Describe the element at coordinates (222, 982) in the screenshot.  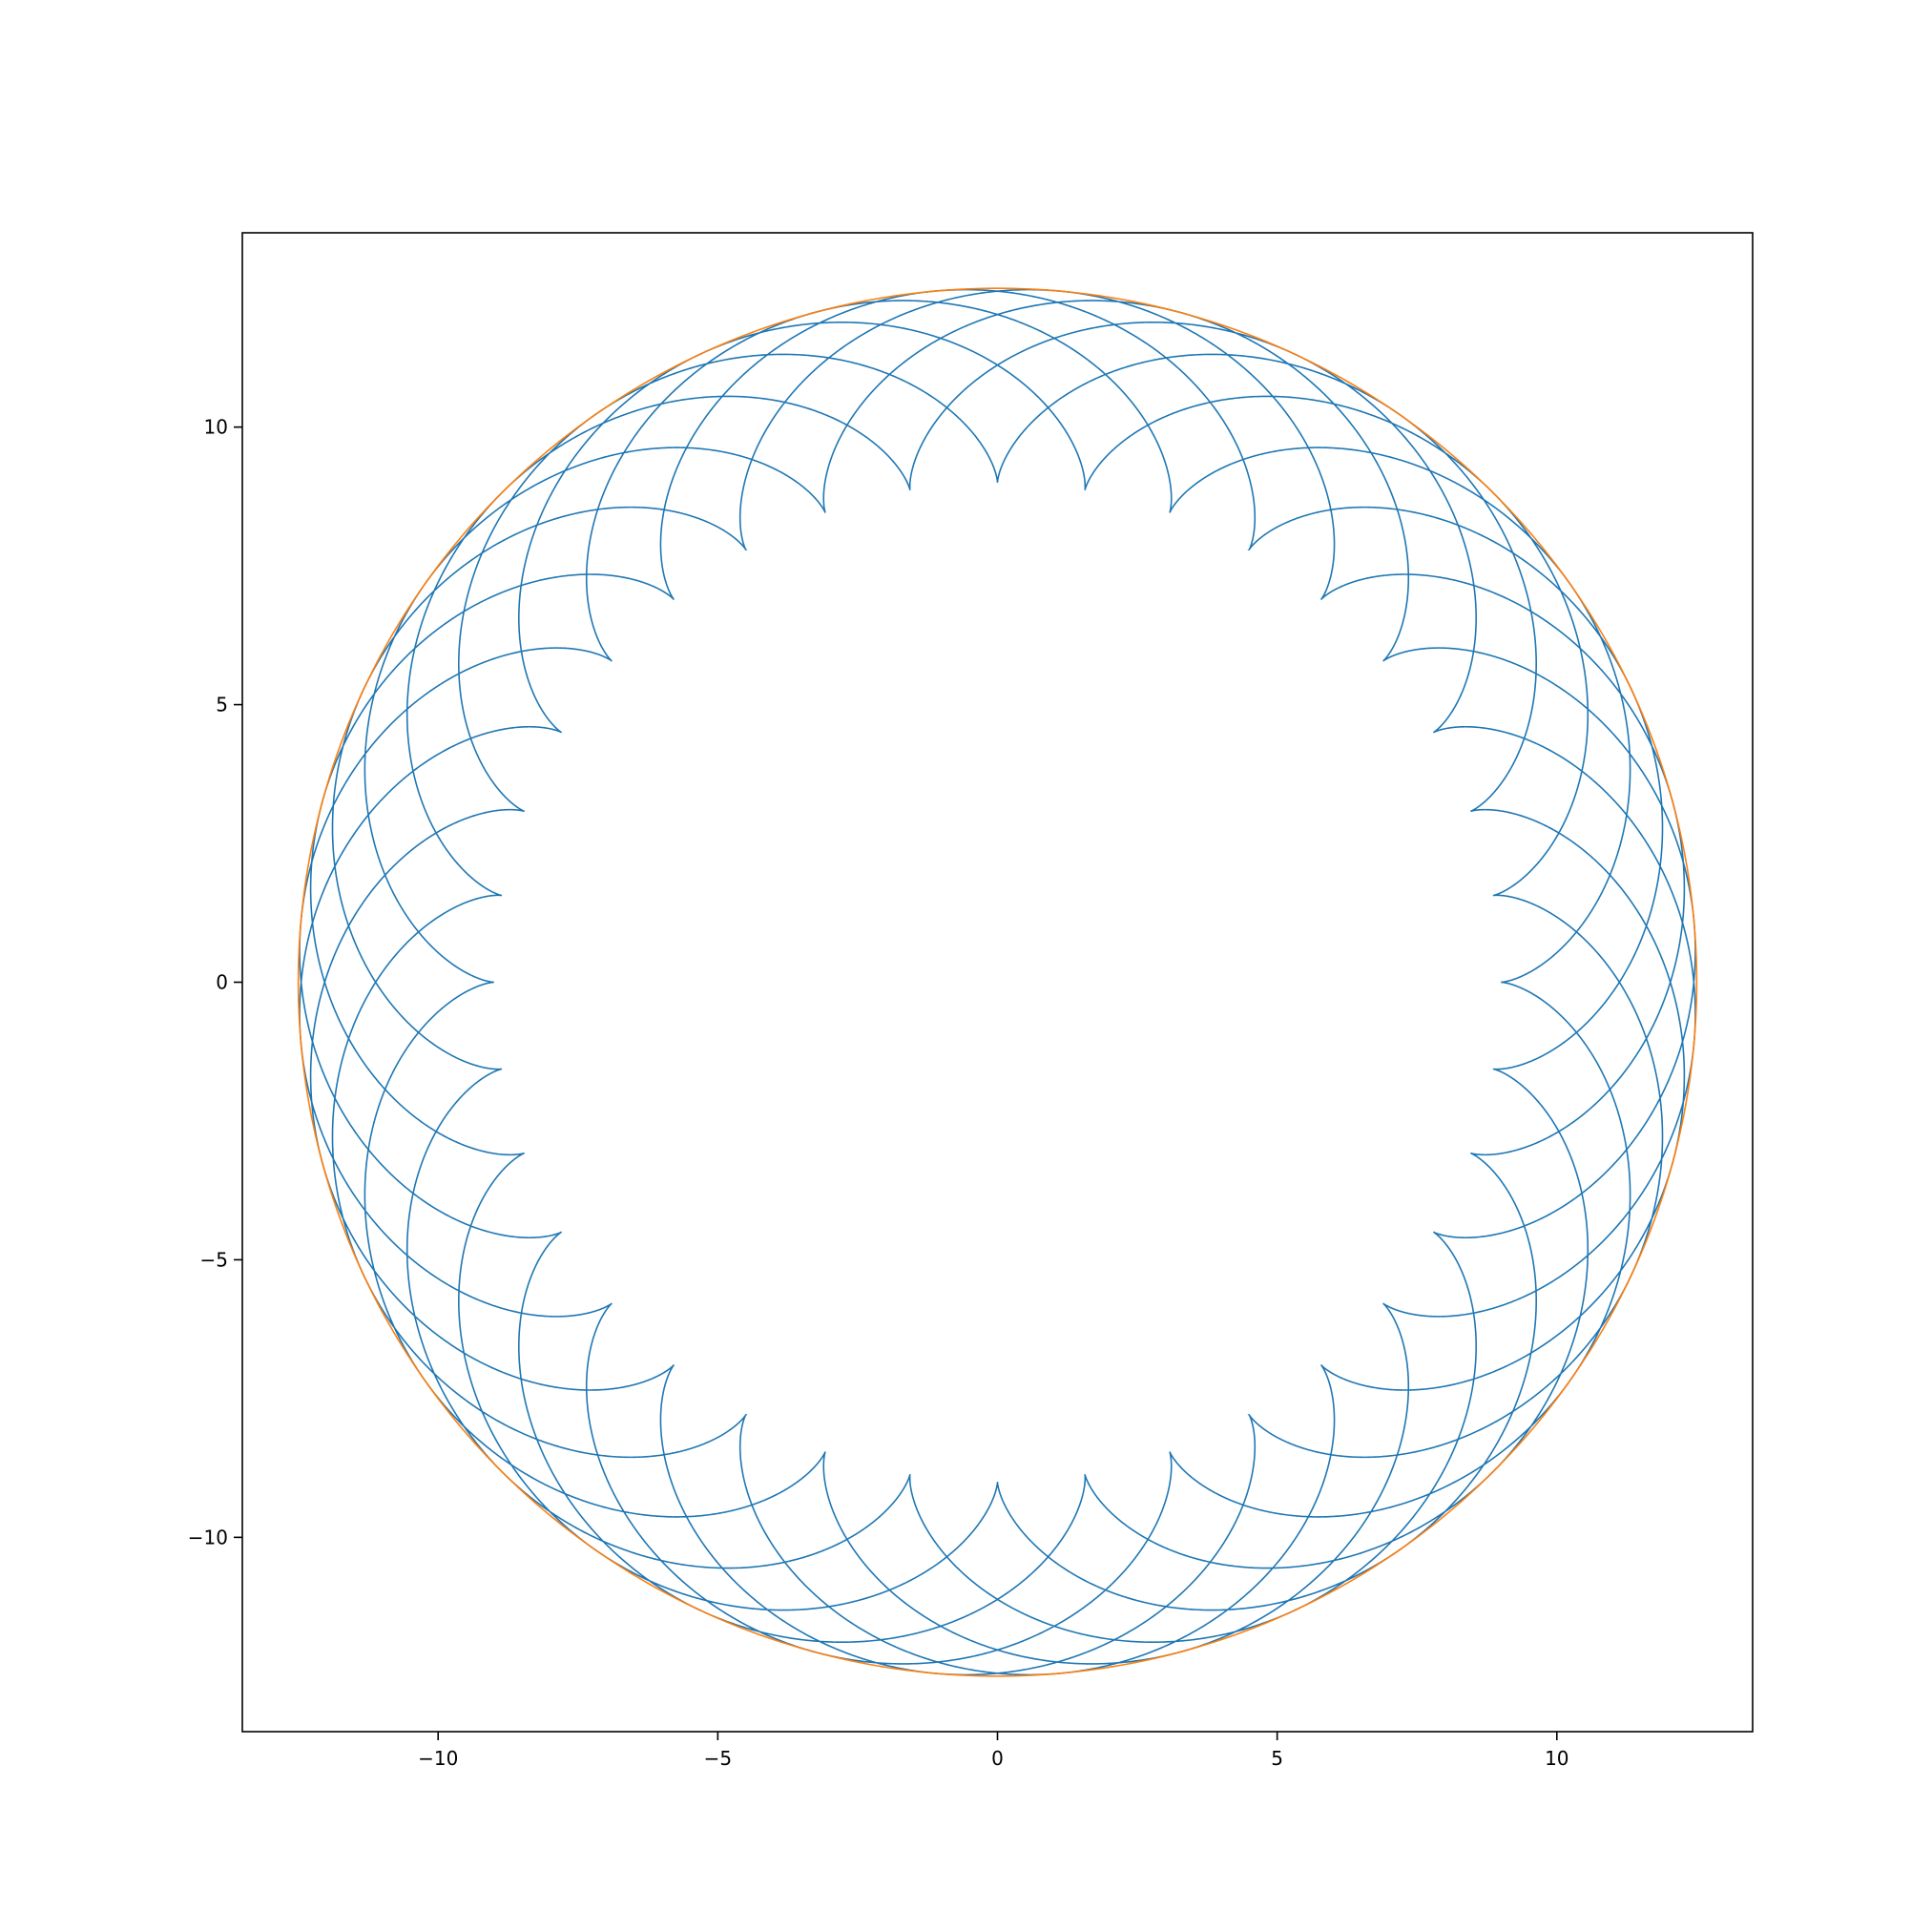
I see `y-tick-label: 0` at that location.